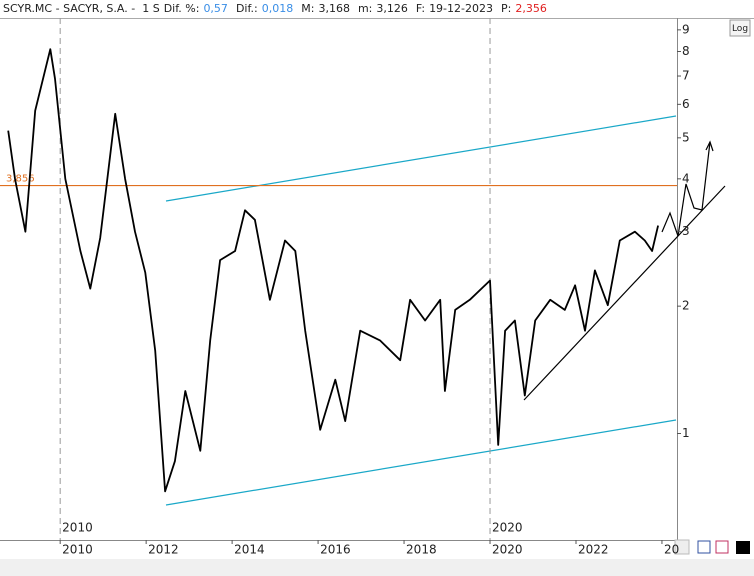 The image size is (754, 576). Describe the element at coordinates (722, 547) in the screenshot. I see `tool-button` at that location.